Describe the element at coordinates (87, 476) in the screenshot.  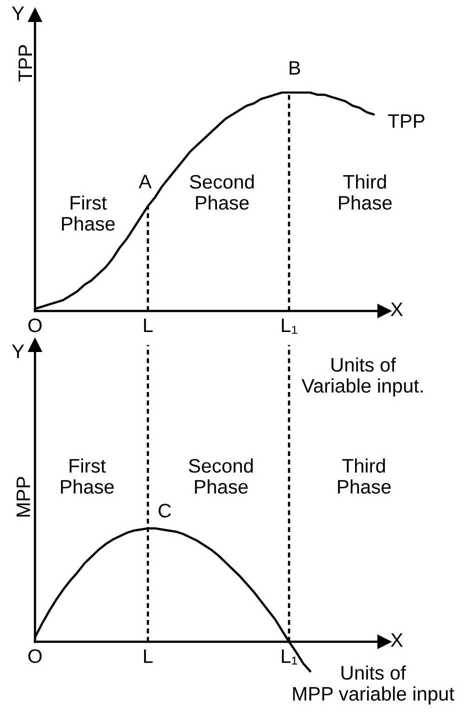
I see `text: First Phase` at that location.